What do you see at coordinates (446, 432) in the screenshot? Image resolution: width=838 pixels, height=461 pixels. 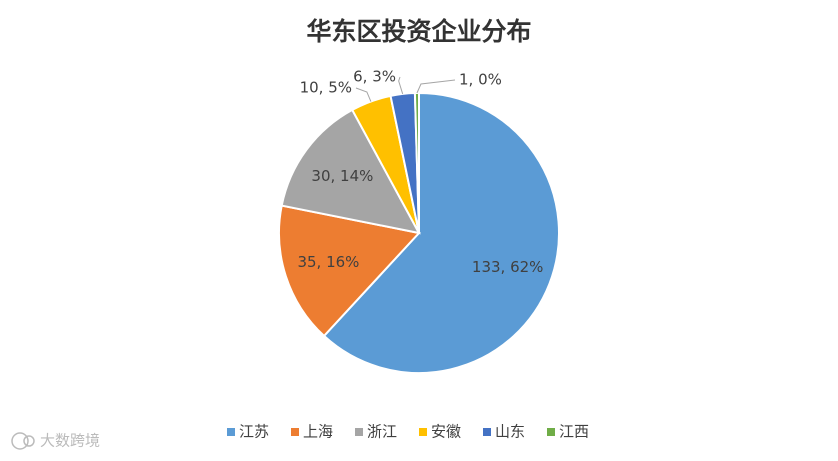 I see `legend-label: 安徽` at bounding box center [446, 432].